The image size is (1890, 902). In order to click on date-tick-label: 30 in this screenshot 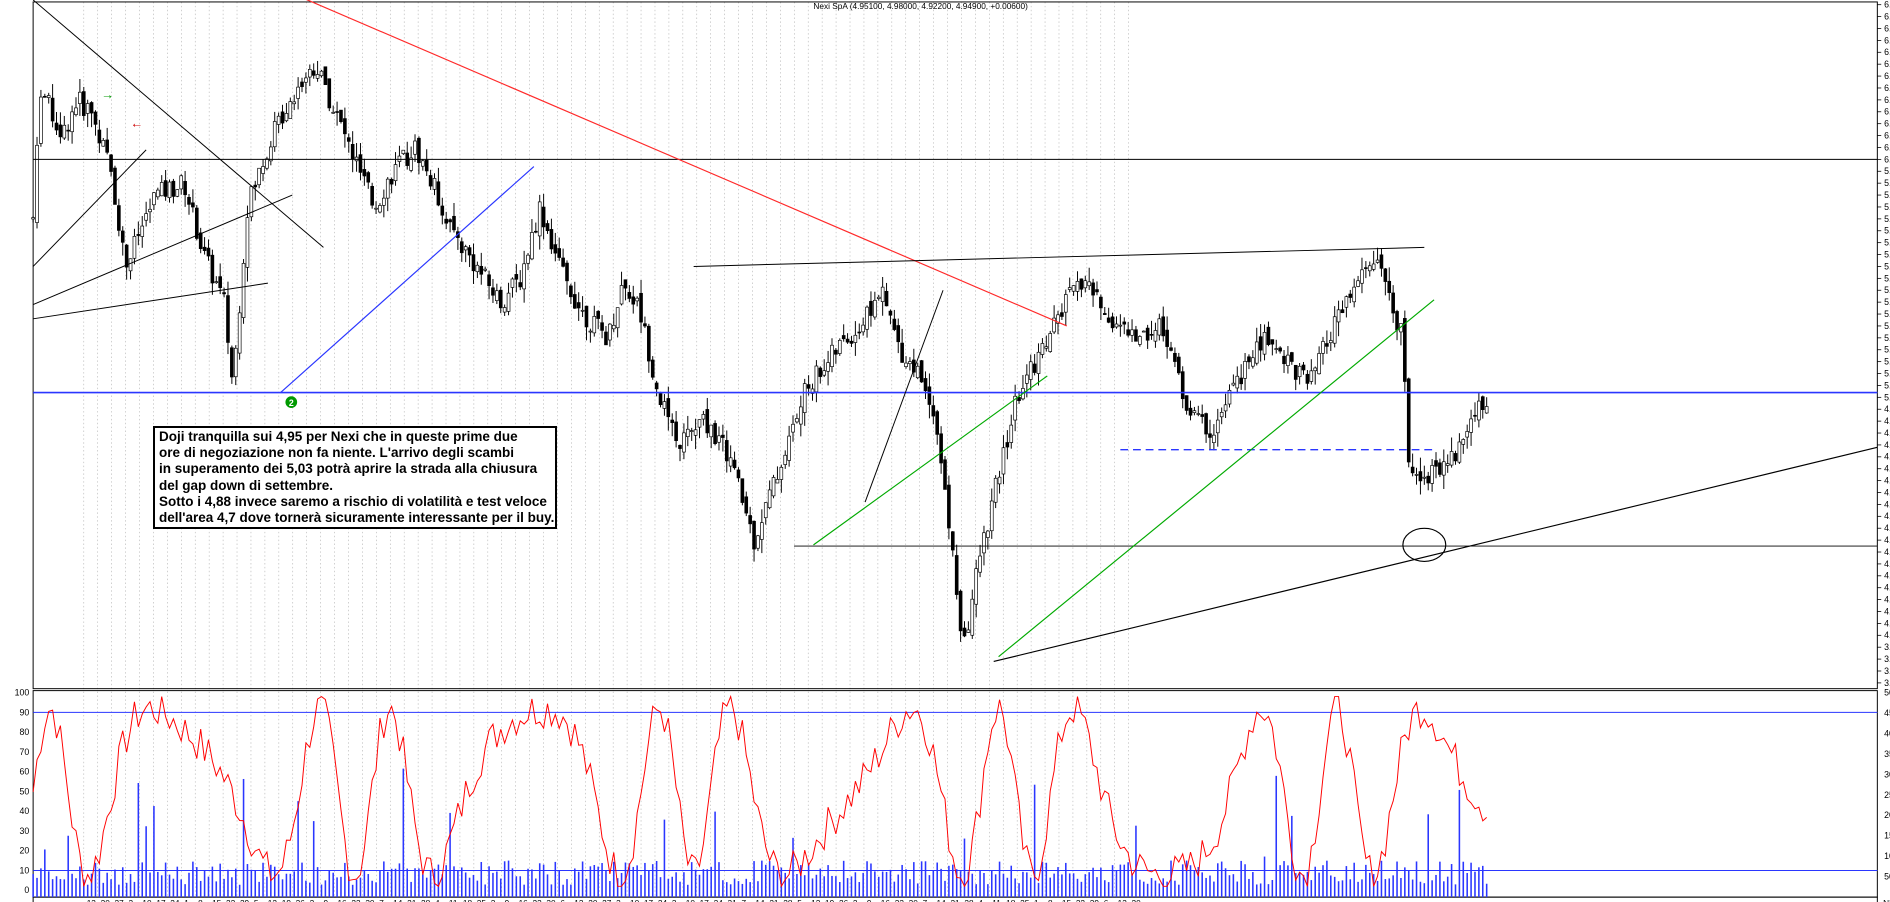, I will do `click(914, 900)`.